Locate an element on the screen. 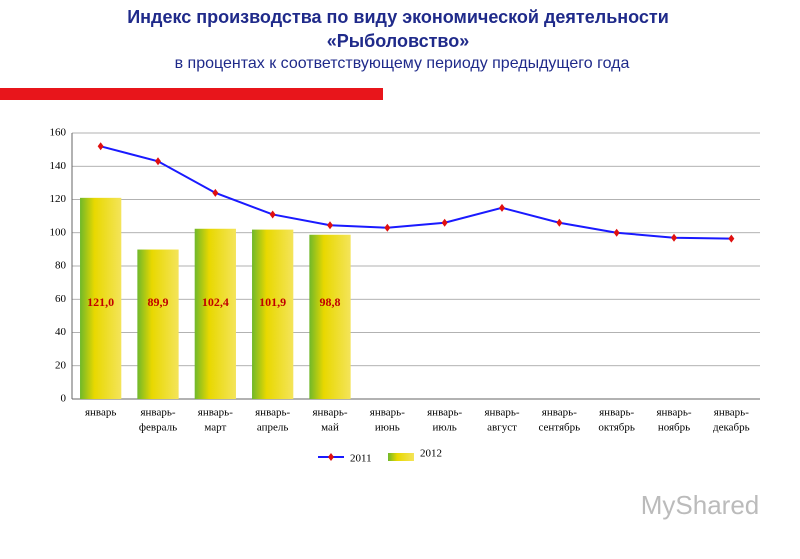 The width and height of the screenshot is (800, 559). legend-label: 2011 is located at coordinates (361, 459).